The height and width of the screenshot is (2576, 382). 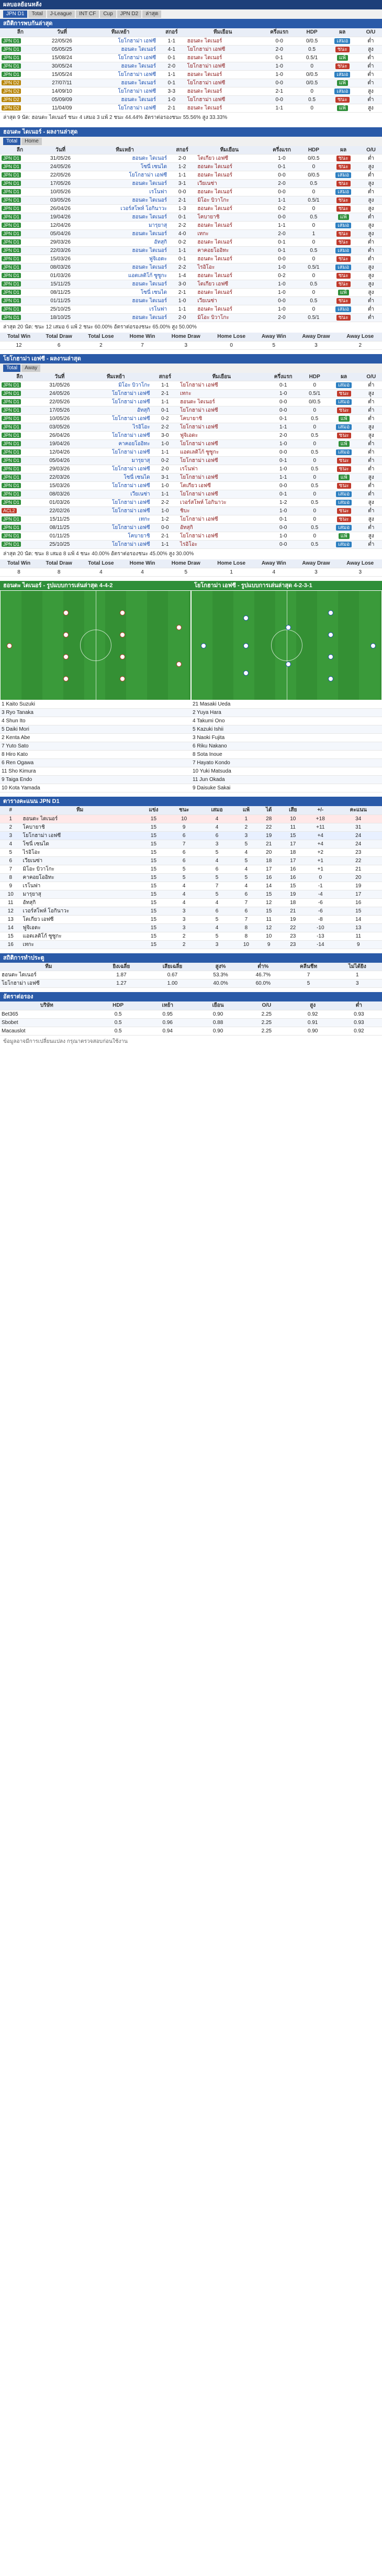 I want to click on home-tab-1: Home, so click(x=31, y=141).